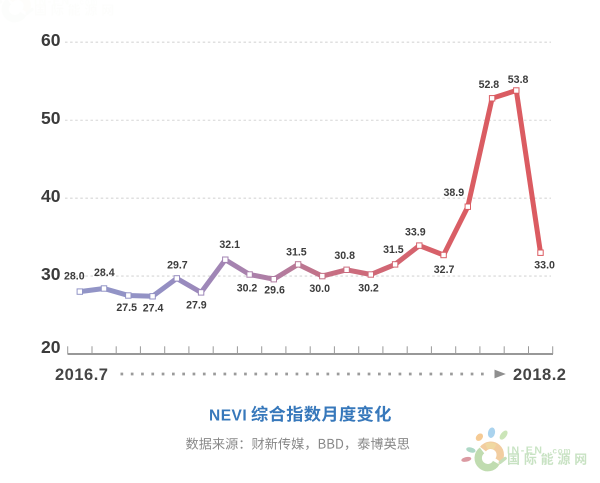 This screenshot has height=483, width=600. Describe the element at coordinates (81, 375) in the screenshot. I see `svg-text: 2016.7` at that location.